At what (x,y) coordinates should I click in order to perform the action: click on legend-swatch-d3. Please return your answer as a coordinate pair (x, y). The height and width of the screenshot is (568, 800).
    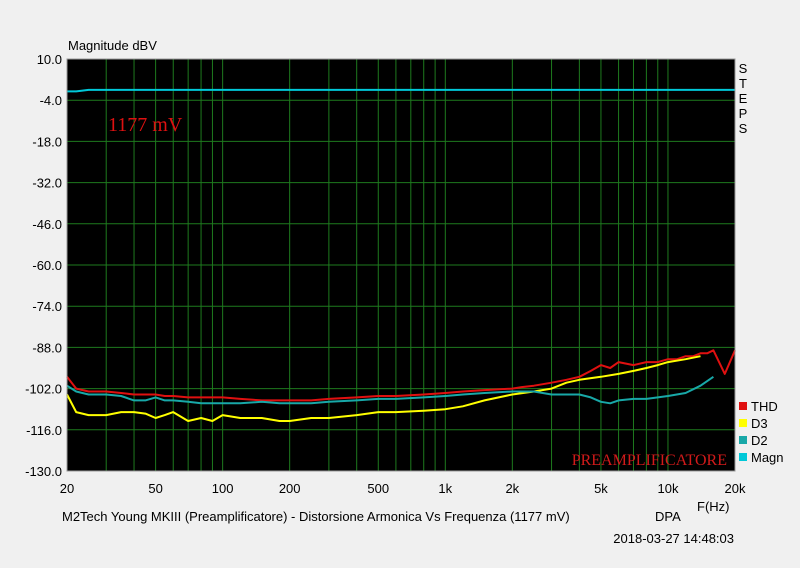
    Looking at the image, I should click on (743, 423).